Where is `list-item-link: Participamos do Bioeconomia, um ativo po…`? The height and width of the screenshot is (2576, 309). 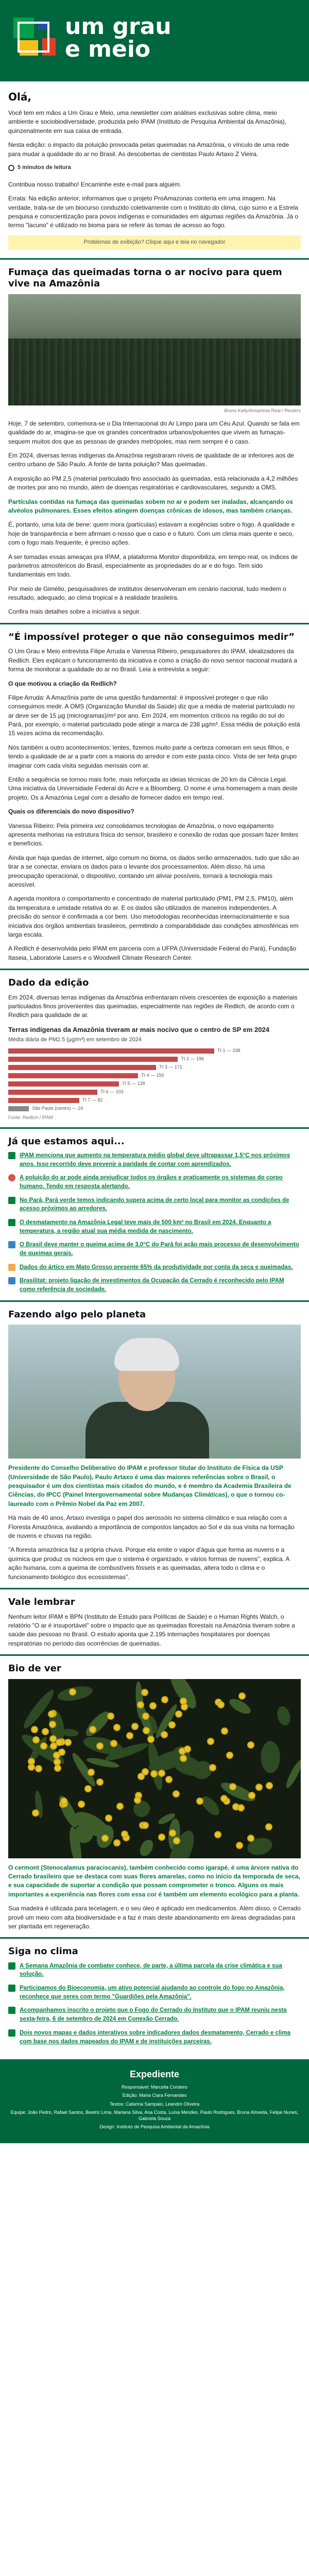
list-item-link: Participamos do Bioeconomia, um ativo po… is located at coordinates (152, 1992).